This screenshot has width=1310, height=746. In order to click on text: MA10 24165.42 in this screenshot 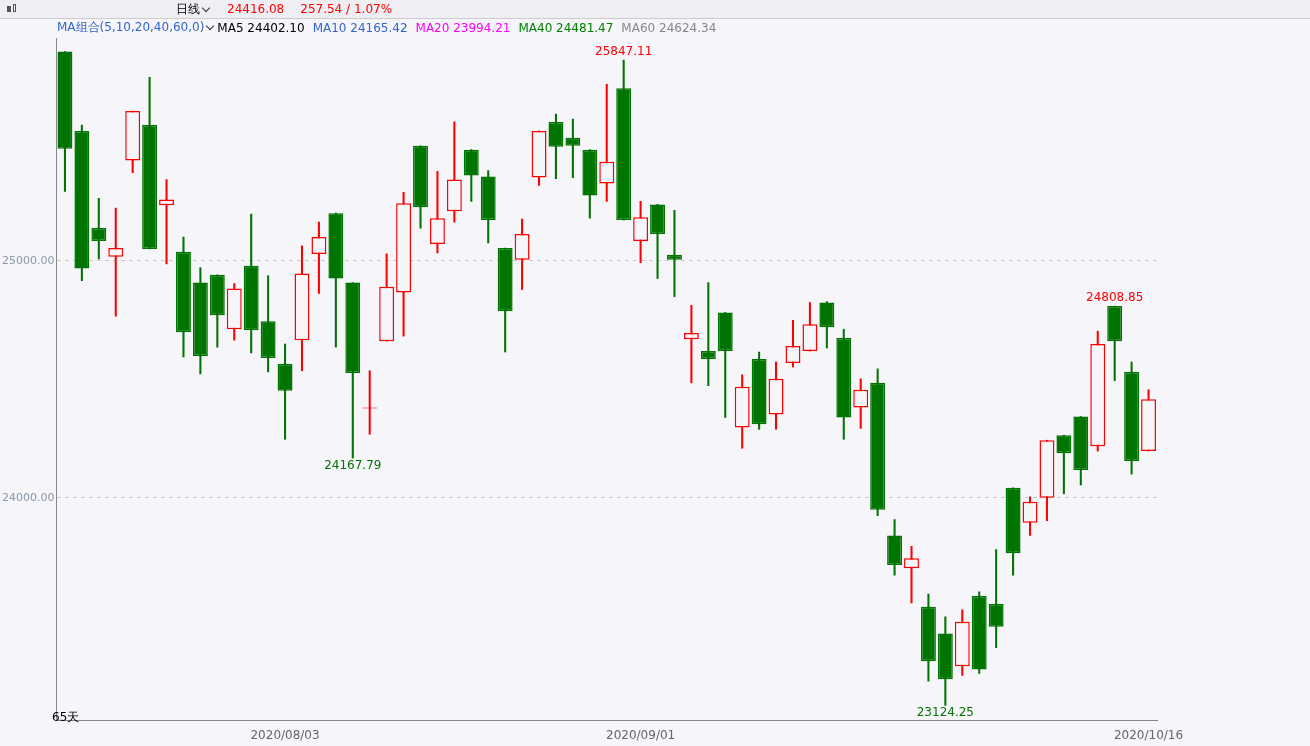, I will do `click(360, 27)`.